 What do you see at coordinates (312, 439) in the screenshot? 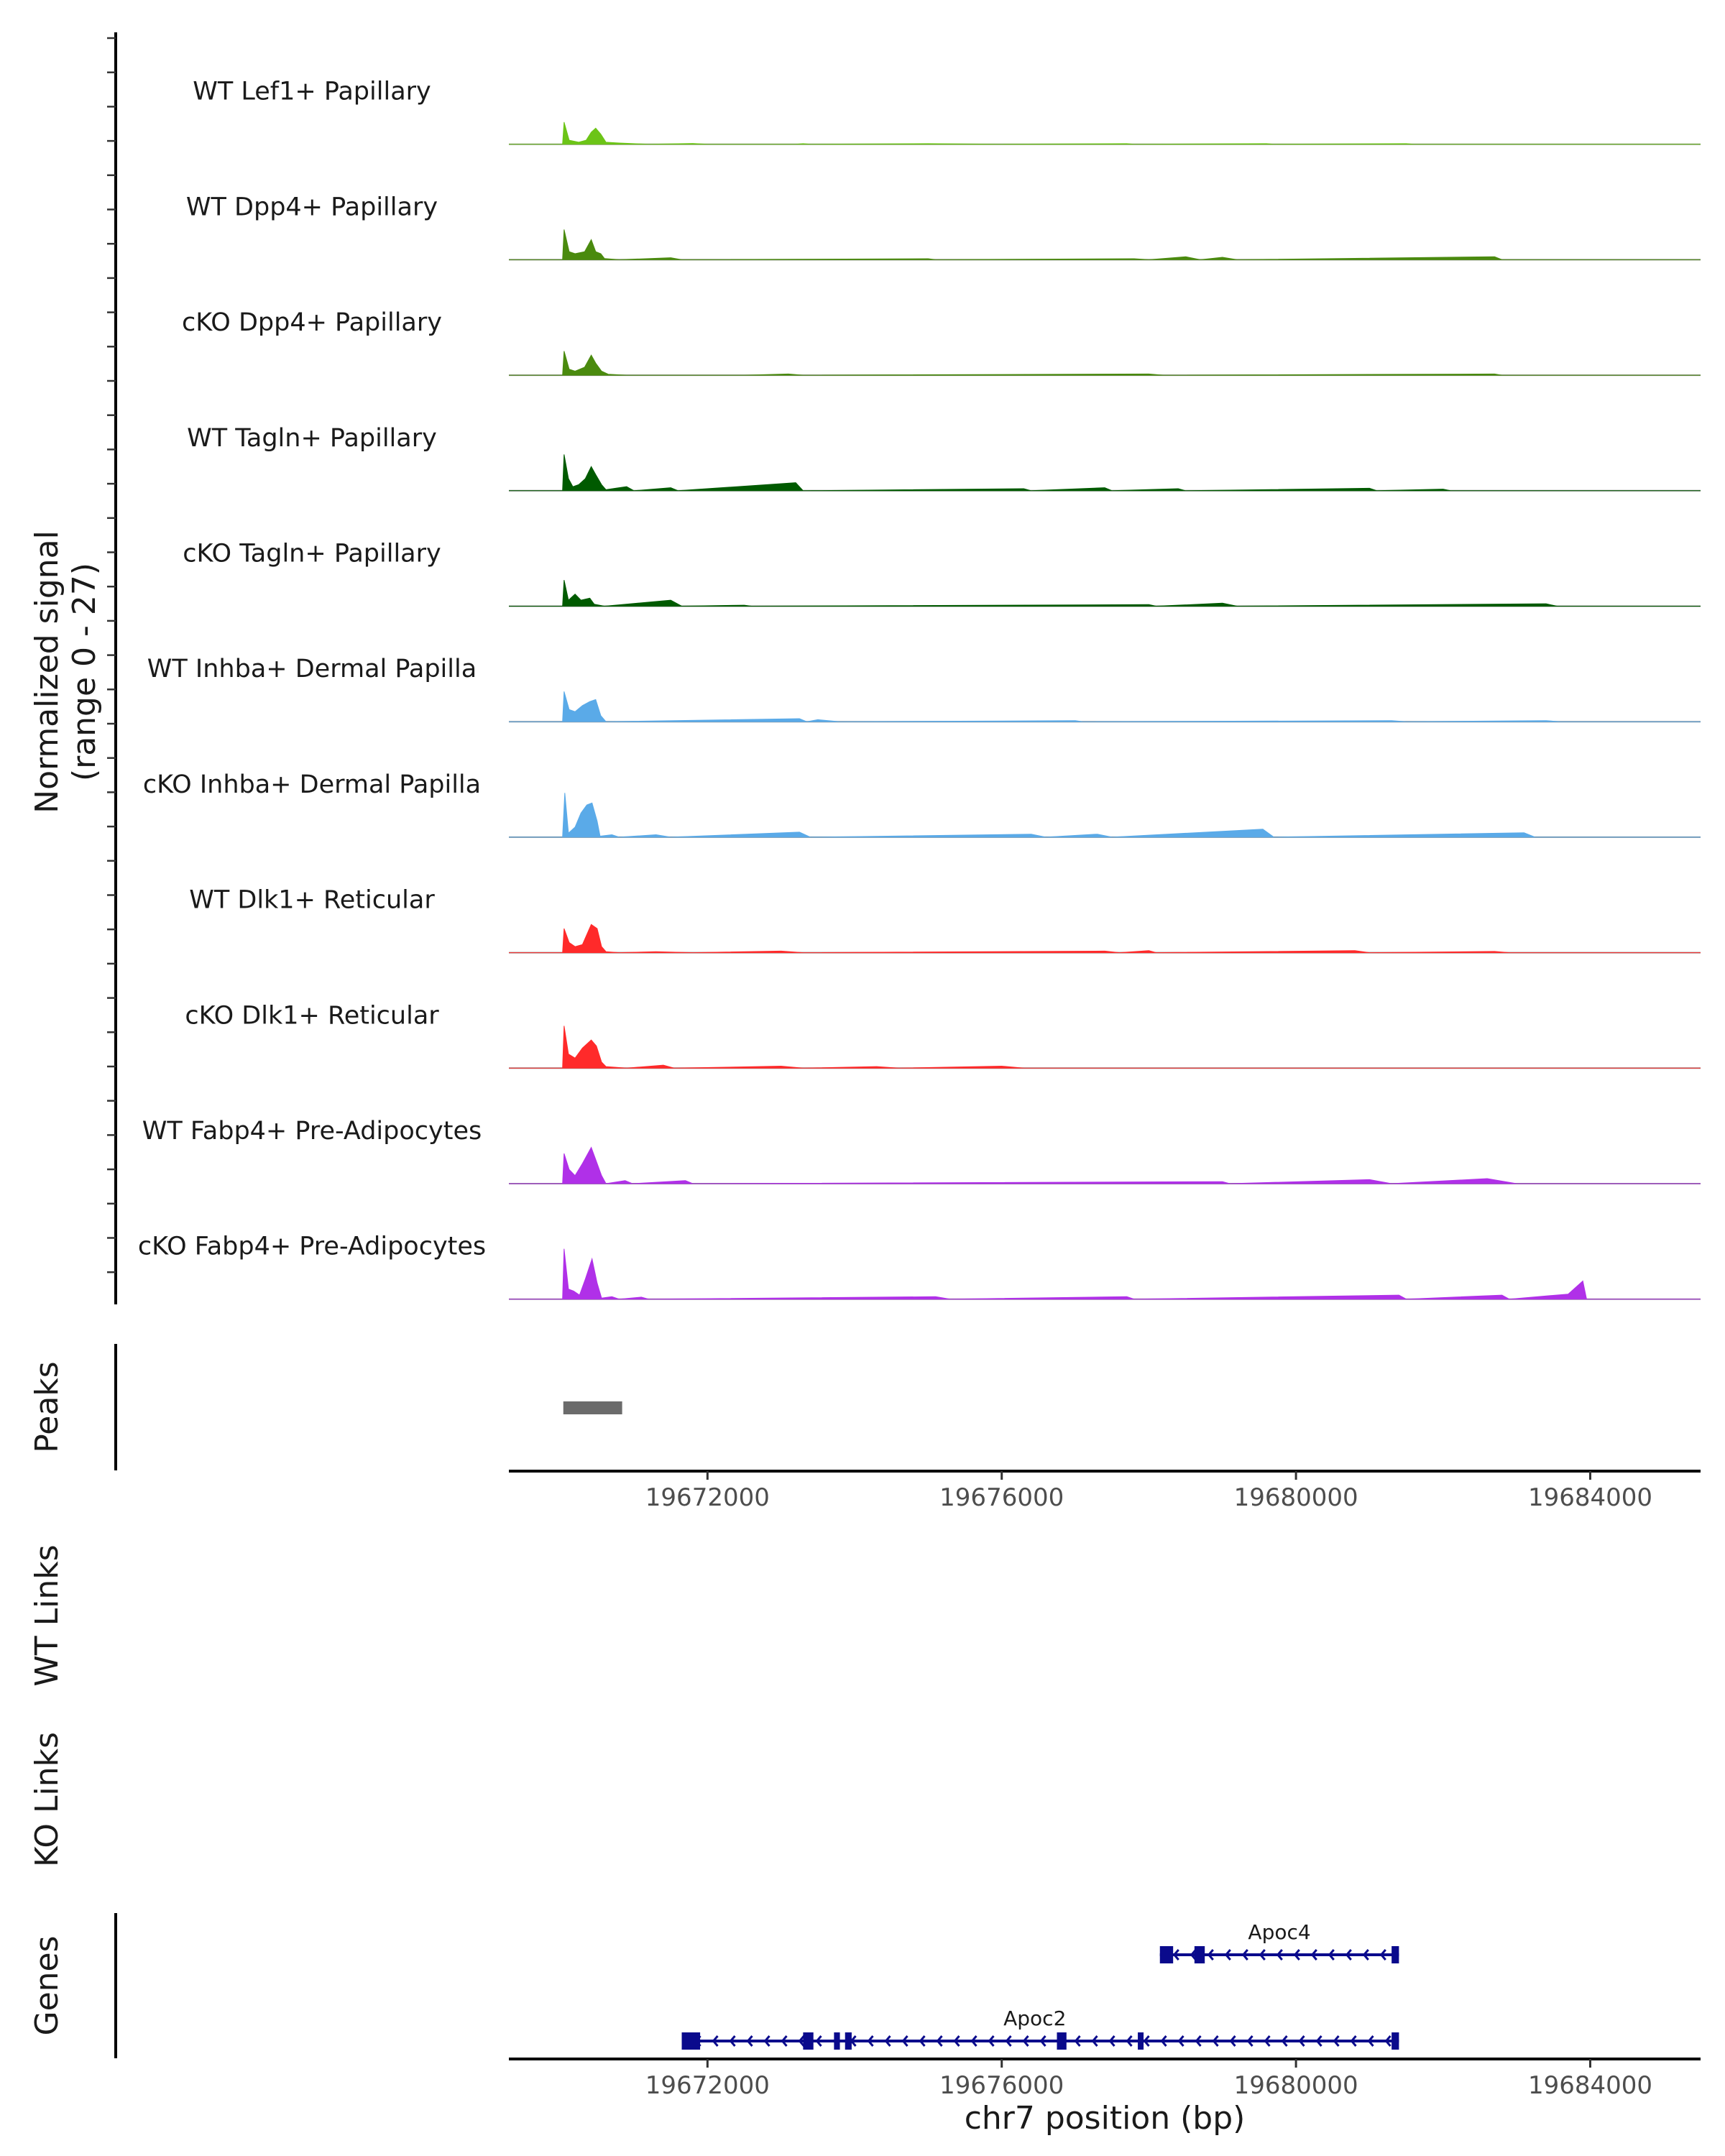
I see `track-label: WT Tagln+ Papillary` at bounding box center [312, 439].